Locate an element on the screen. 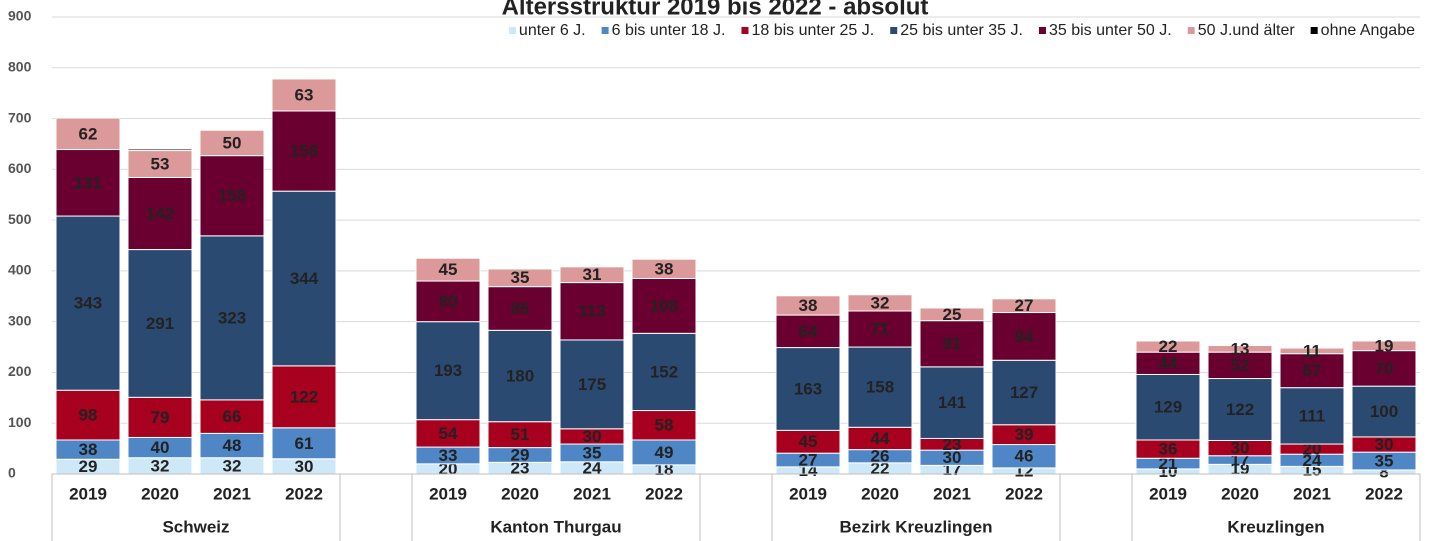 This screenshot has width=1431, height=541. data-label: 40 is located at coordinates (160, 447).